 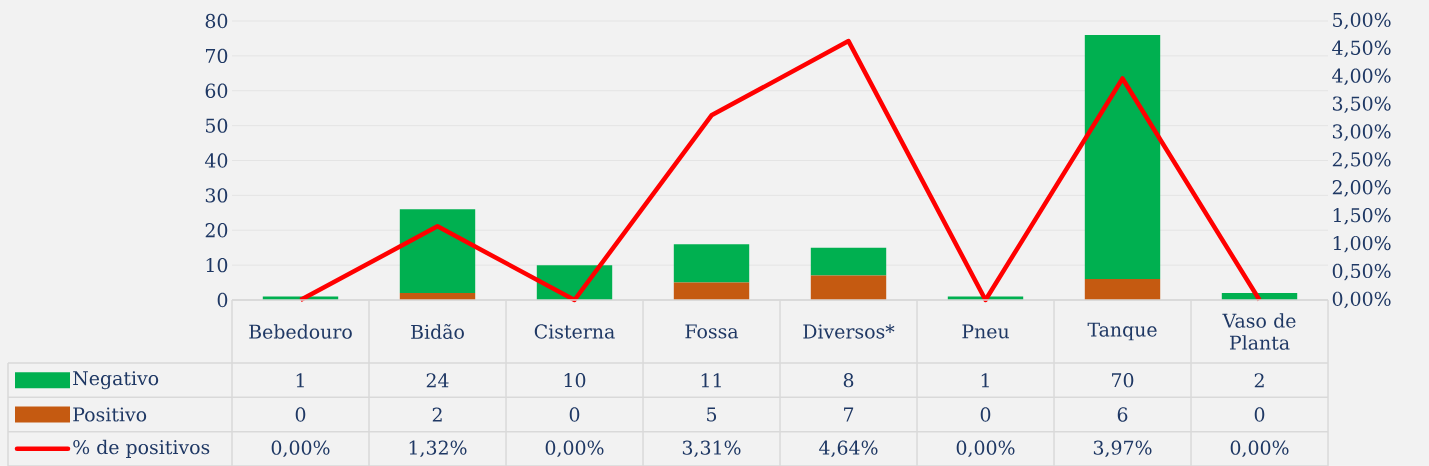 What do you see at coordinates (141, 448) in the screenshot?
I see `legend-label: % de positivos` at bounding box center [141, 448].